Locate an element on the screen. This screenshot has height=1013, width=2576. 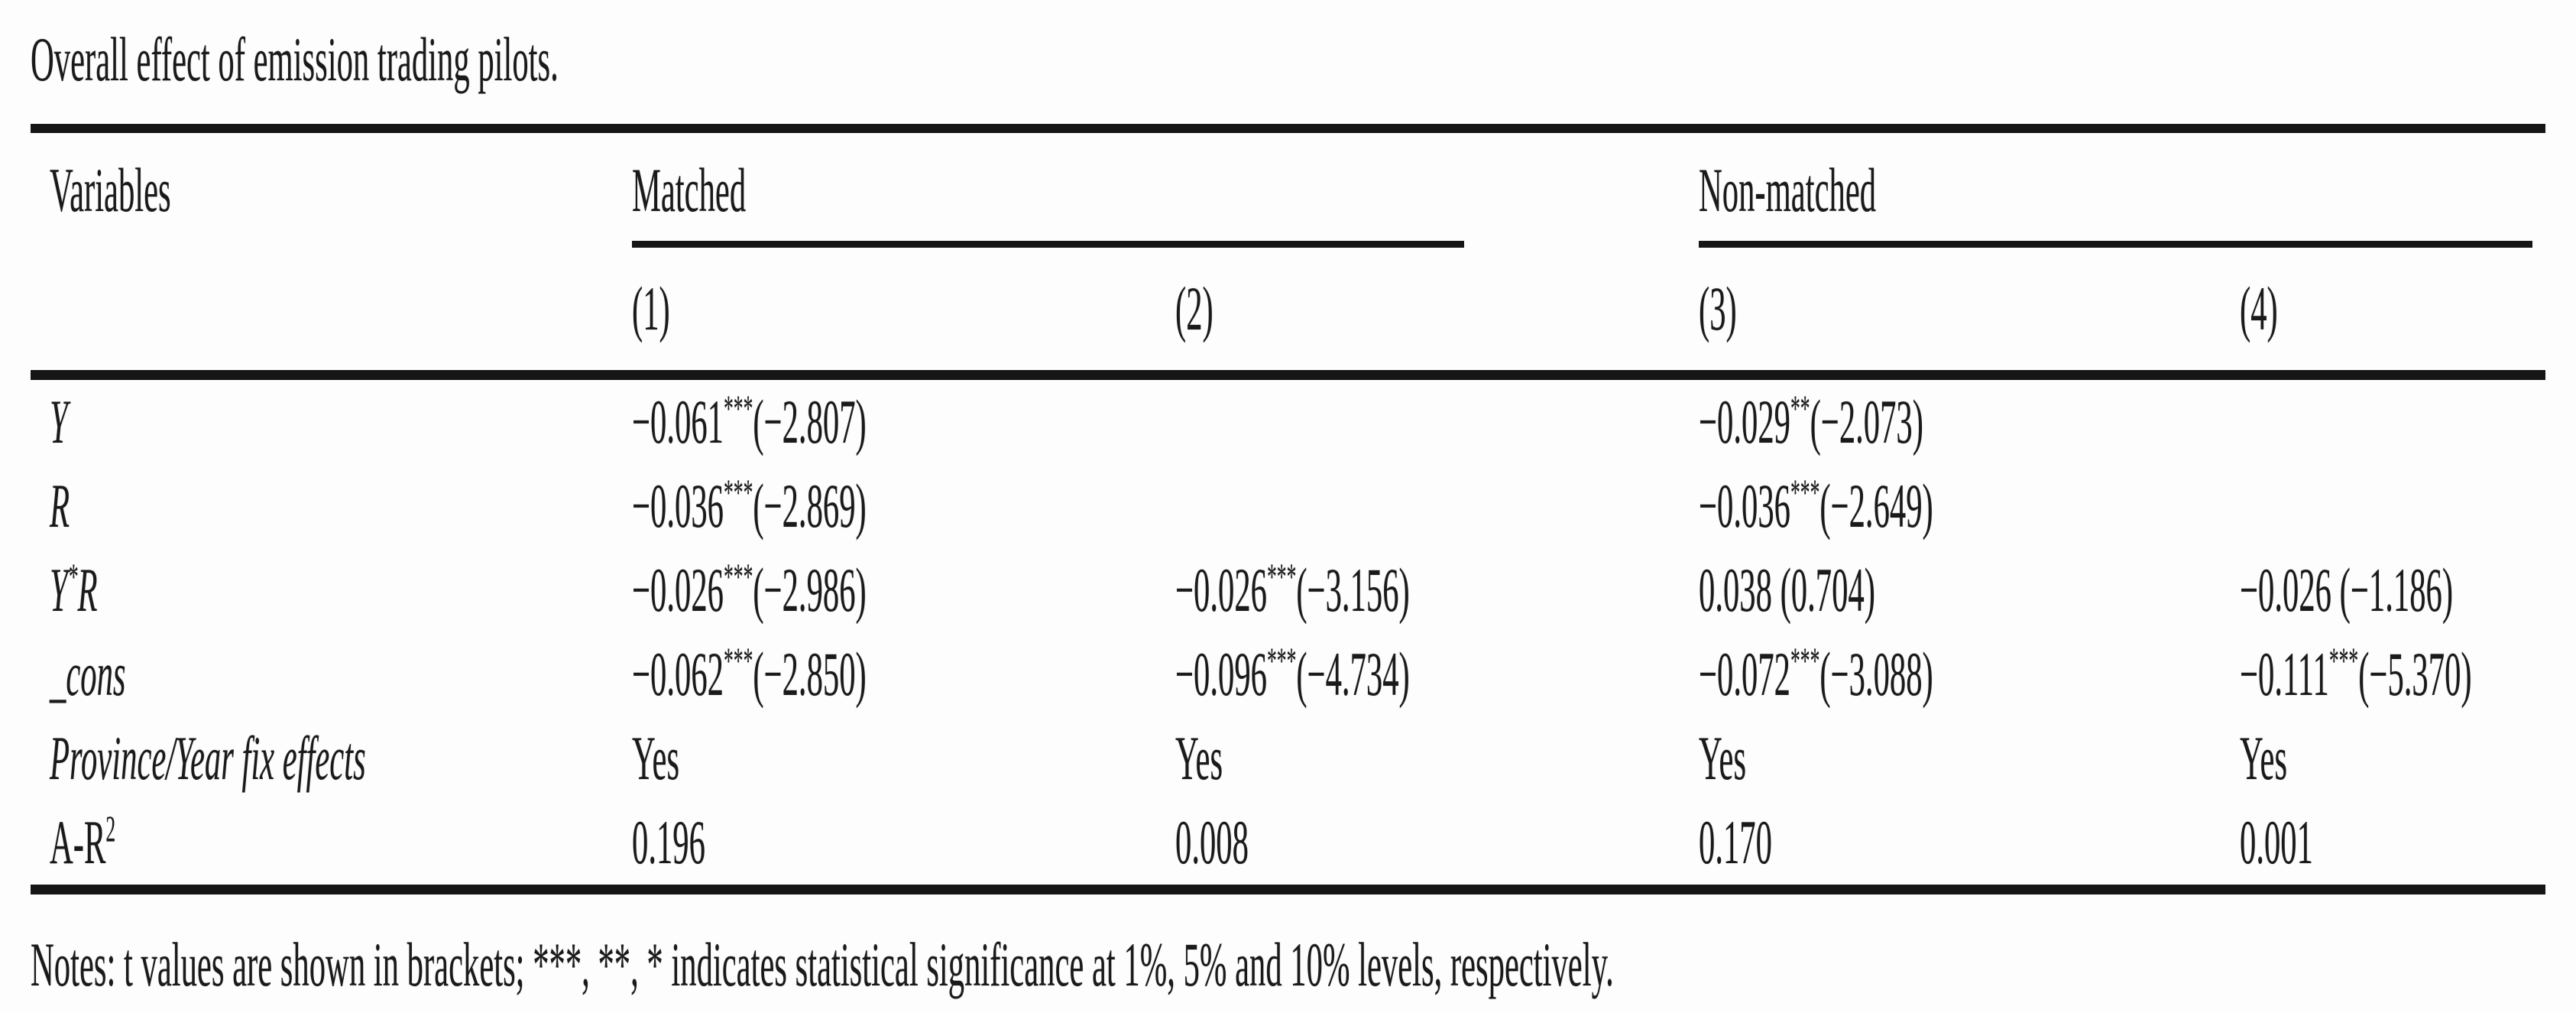
cell-cons-2: −0.096***(−4.734) is located at coordinates (1292, 673).